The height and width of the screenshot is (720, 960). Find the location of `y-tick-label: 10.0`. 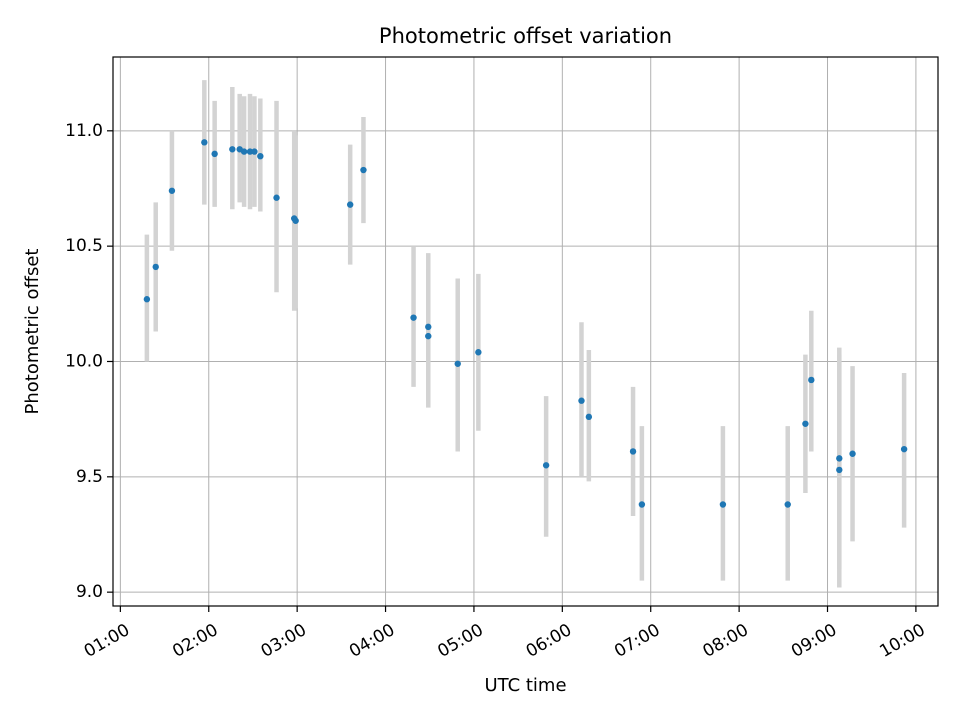

y-tick-label: 10.0 is located at coordinates (84, 361).